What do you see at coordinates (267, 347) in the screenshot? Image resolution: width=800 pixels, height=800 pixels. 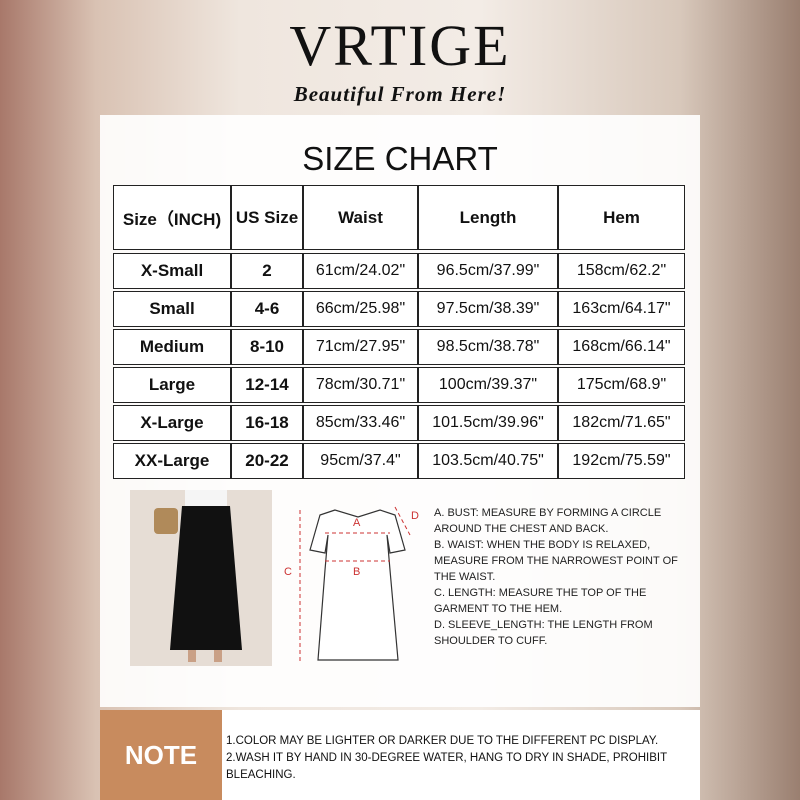 I see `table-cell: 8-10` at bounding box center [267, 347].